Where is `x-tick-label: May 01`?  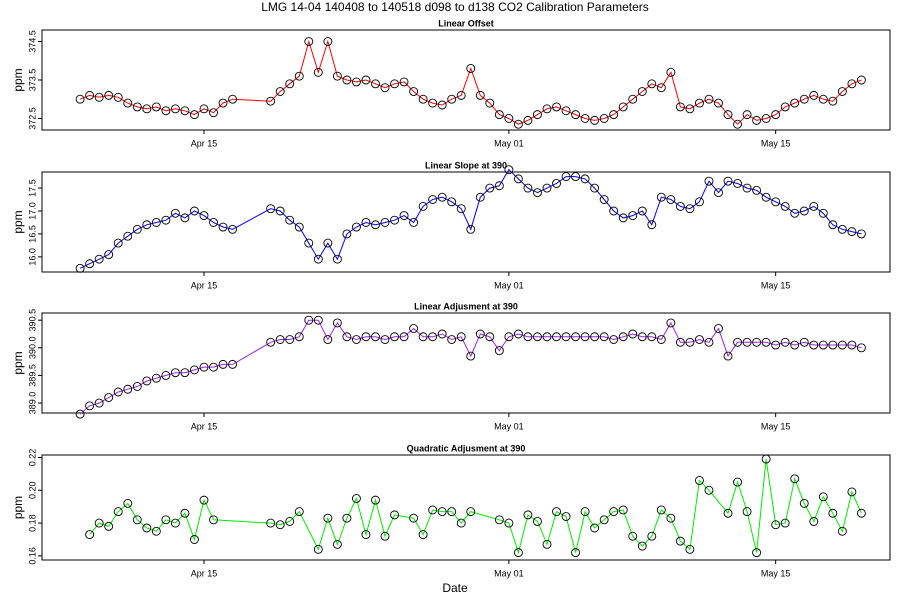
x-tick-label: May 01 is located at coordinates (509, 573).